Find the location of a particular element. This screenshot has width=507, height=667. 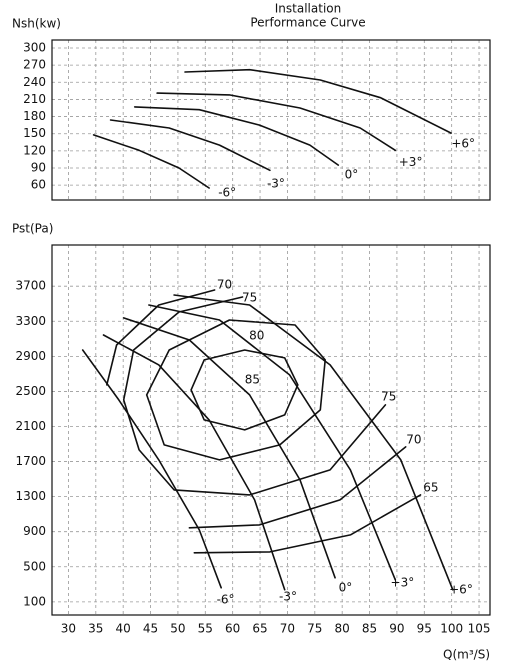

chart-title: Installation is located at coordinates (308, 9).